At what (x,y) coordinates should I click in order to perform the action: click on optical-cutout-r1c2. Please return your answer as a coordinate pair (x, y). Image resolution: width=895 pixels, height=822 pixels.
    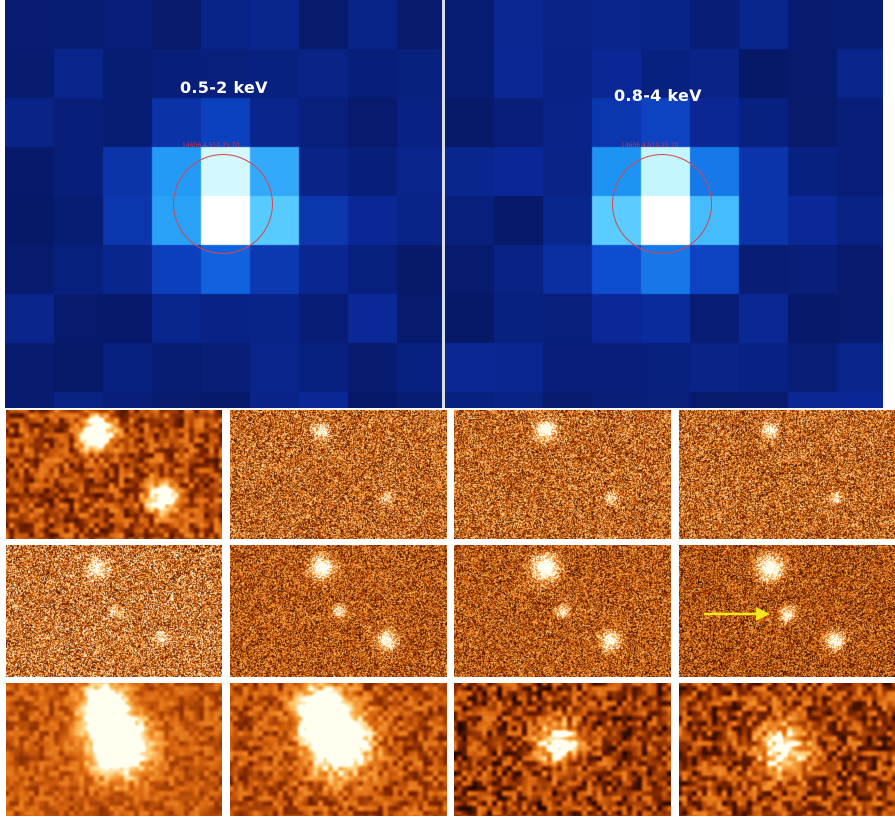
    Looking at the image, I should click on (338, 474).